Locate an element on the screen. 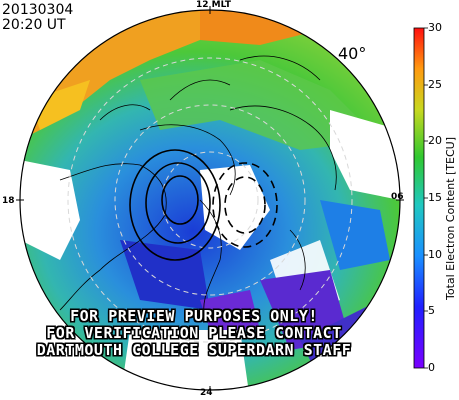 This screenshot has height=400, width=459. colorbar-tick-20: 20 is located at coordinates (435, 140).